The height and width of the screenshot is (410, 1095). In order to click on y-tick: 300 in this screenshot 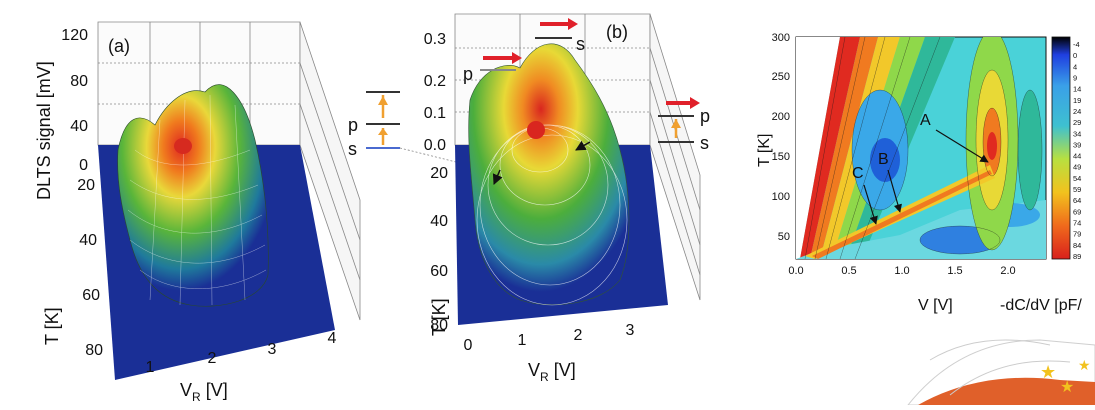, I will do `click(781, 38)`.